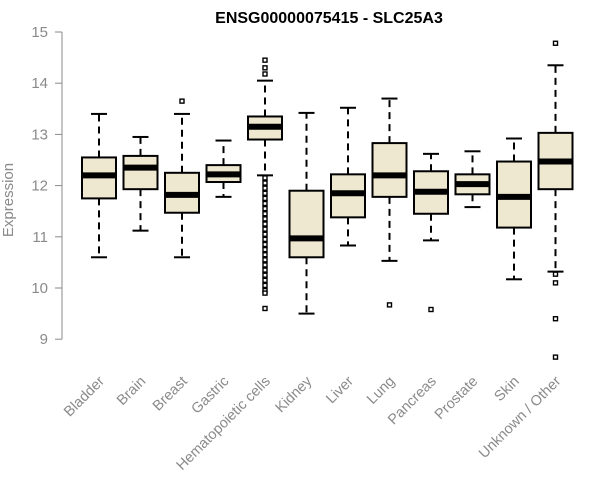  Describe the element at coordinates (381, 391) in the screenshot. I see `x-tick-label: Lung` at that location.